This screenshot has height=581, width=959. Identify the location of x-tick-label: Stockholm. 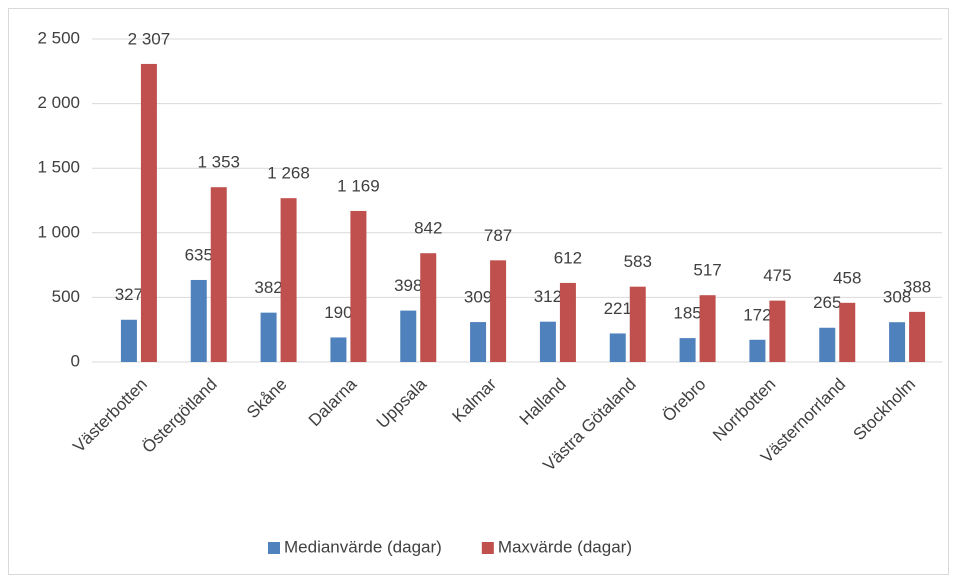
(885, 410).